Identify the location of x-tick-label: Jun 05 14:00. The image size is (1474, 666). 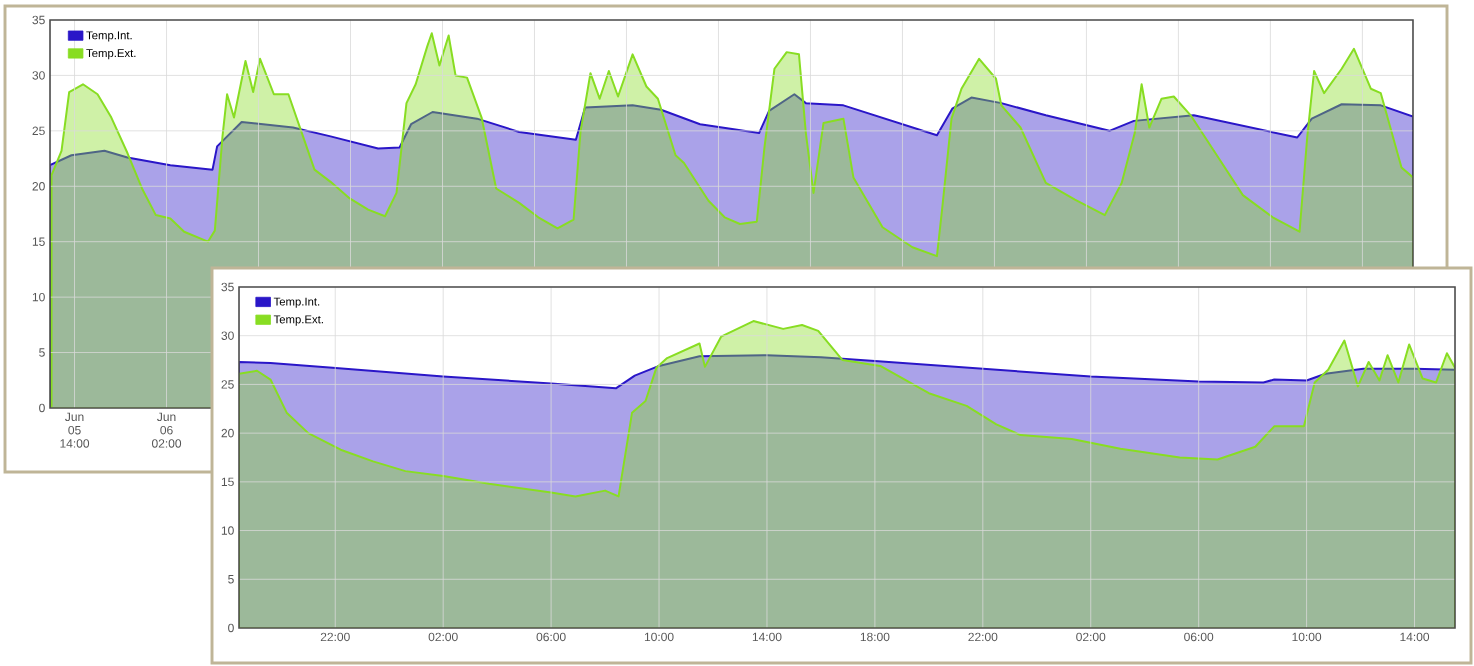
(75, 430).